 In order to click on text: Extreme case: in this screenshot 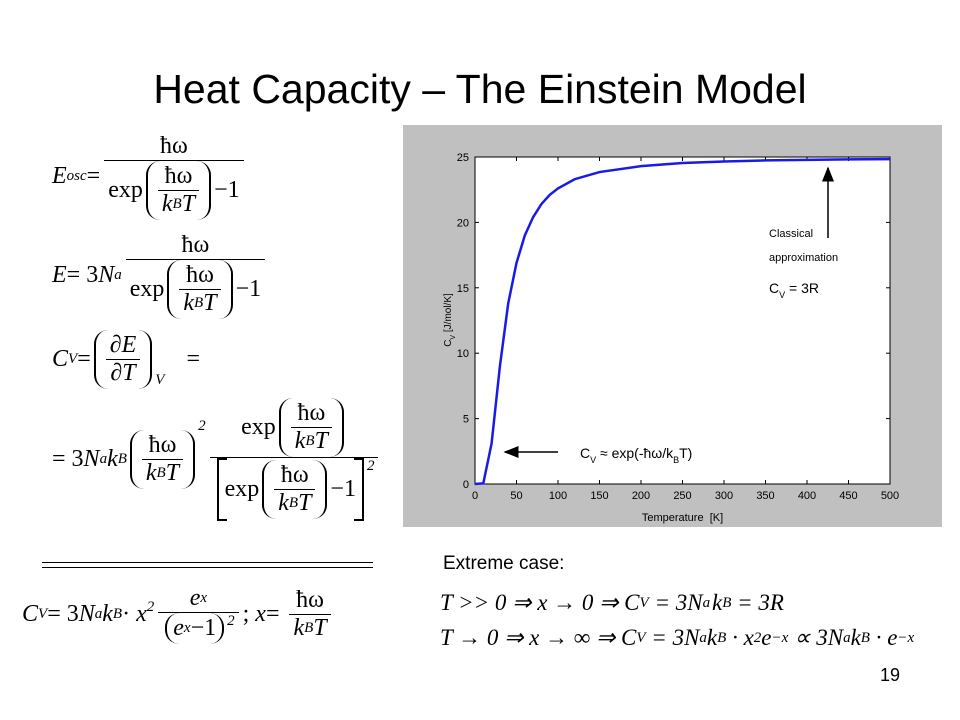, I will do `click(504, 563)`.